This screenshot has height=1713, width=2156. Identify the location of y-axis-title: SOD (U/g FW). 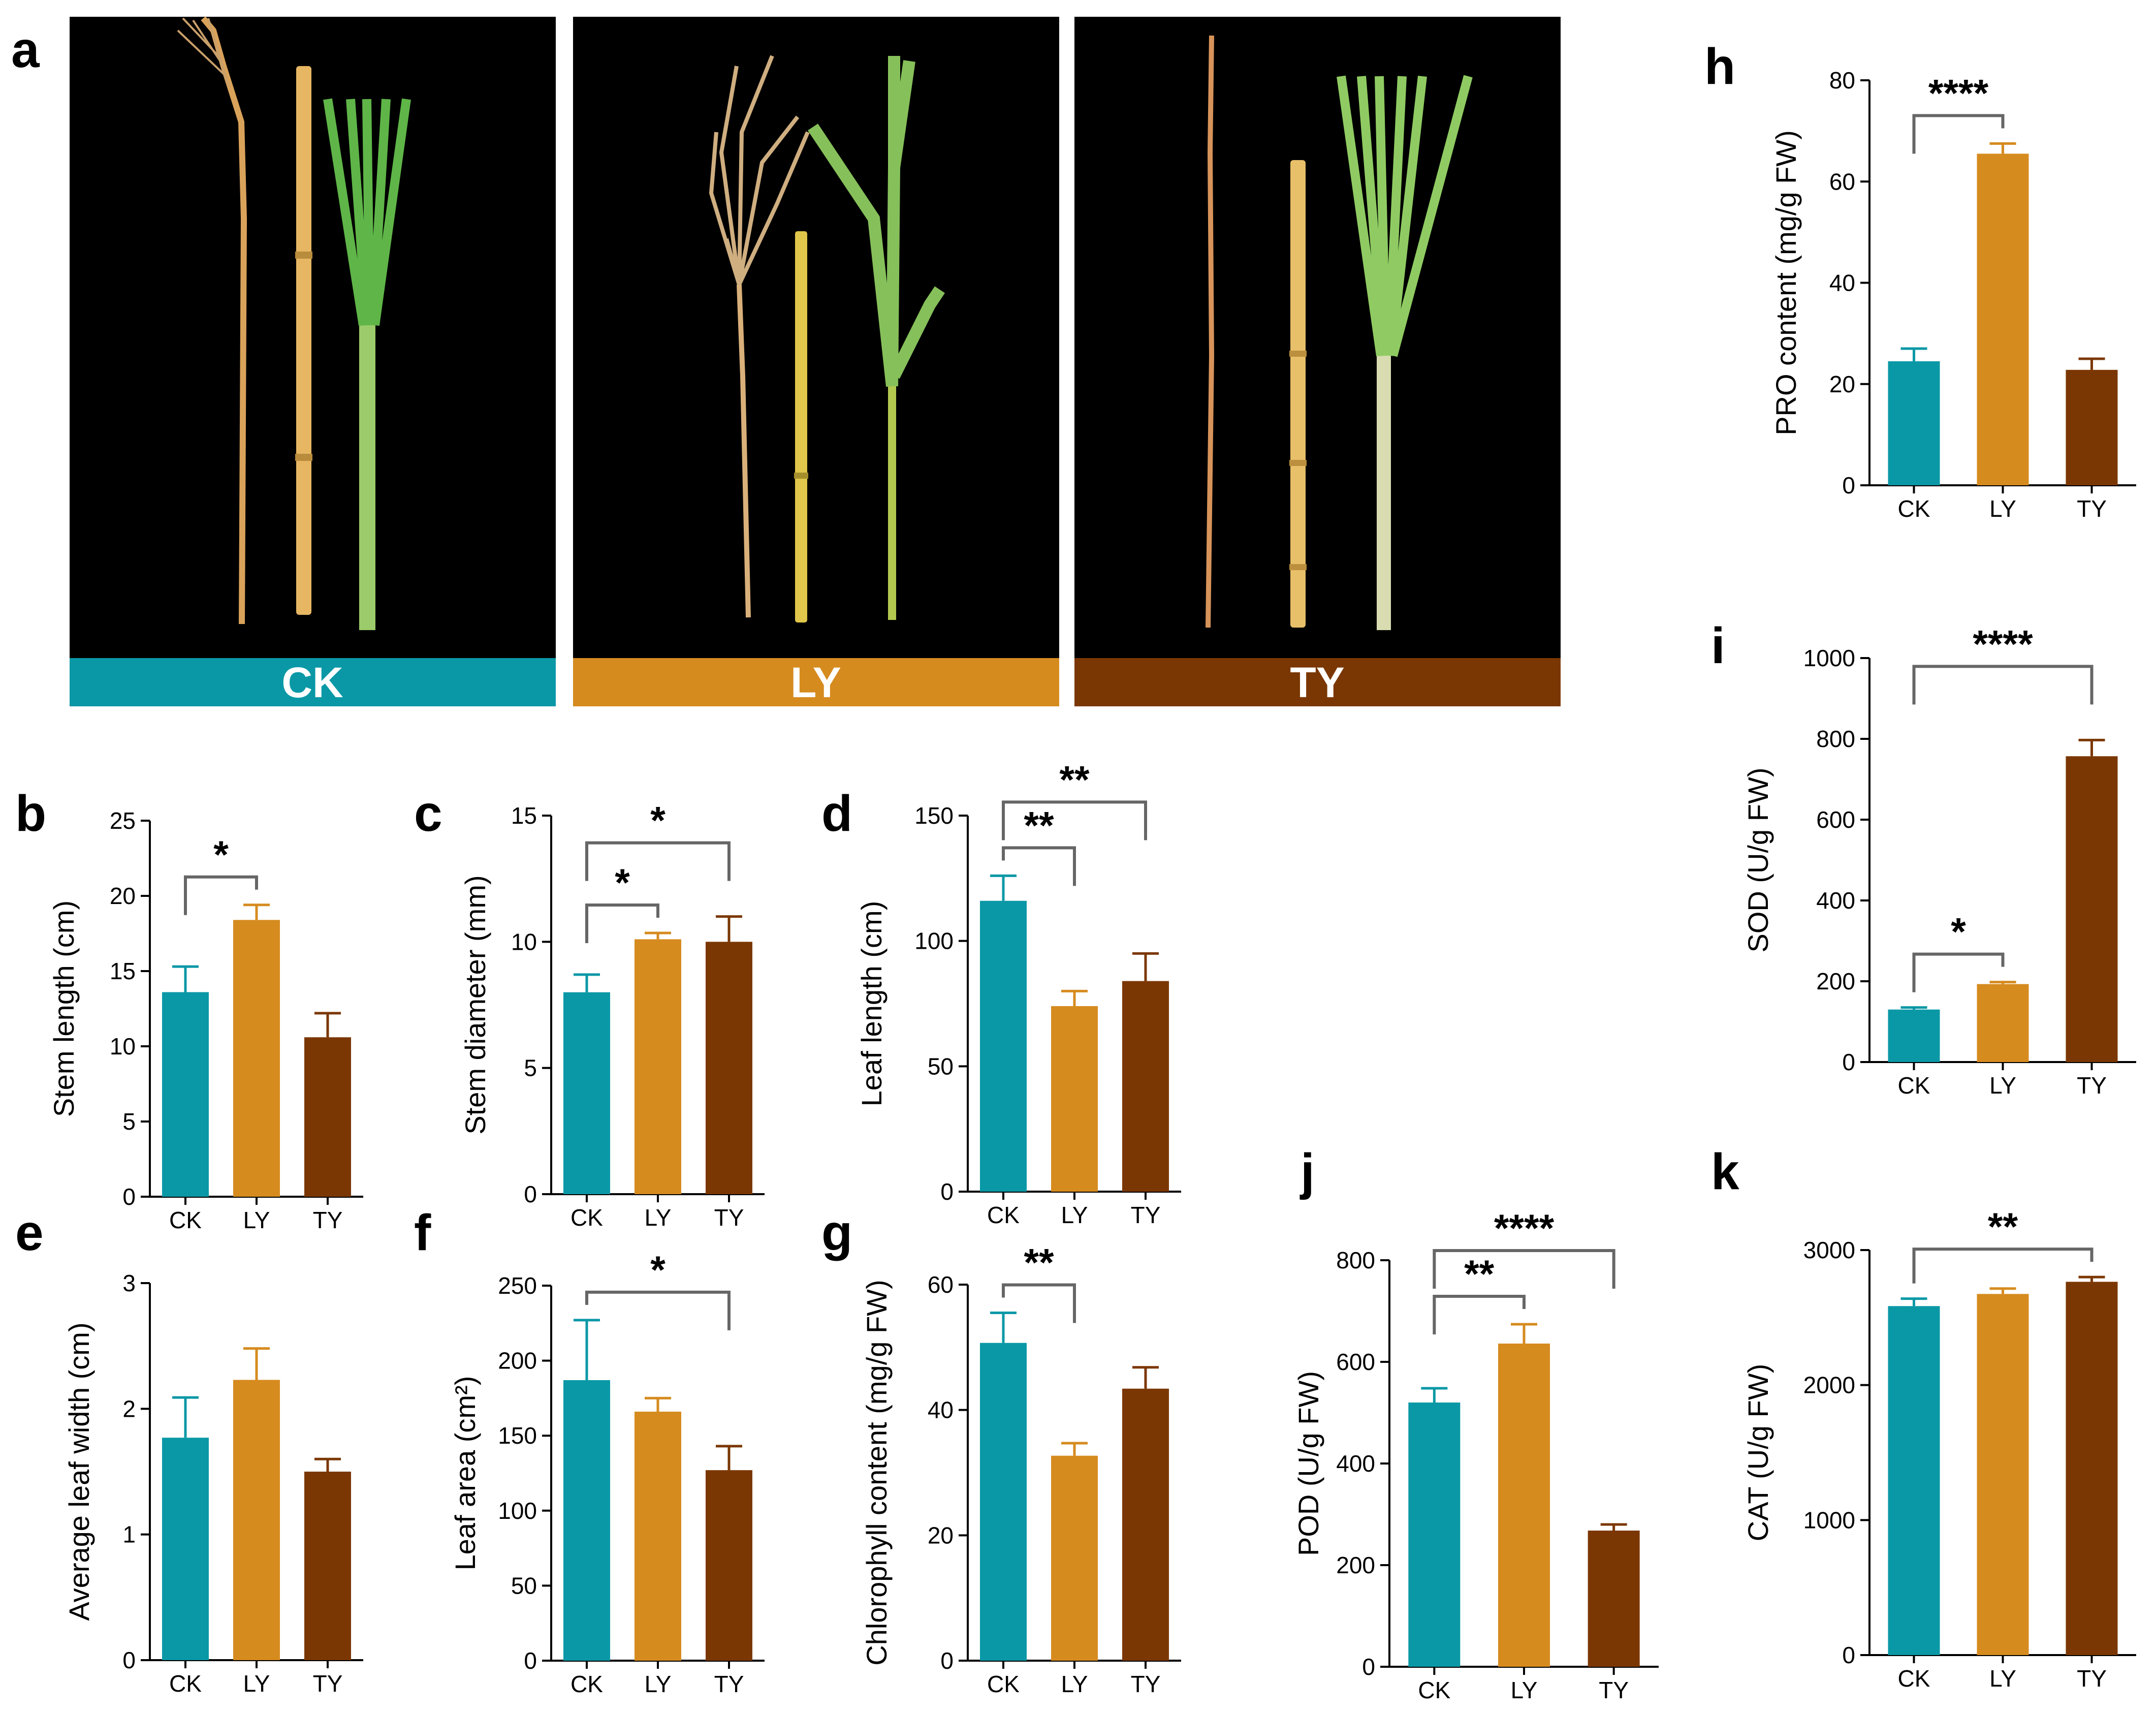
(1758, 860).